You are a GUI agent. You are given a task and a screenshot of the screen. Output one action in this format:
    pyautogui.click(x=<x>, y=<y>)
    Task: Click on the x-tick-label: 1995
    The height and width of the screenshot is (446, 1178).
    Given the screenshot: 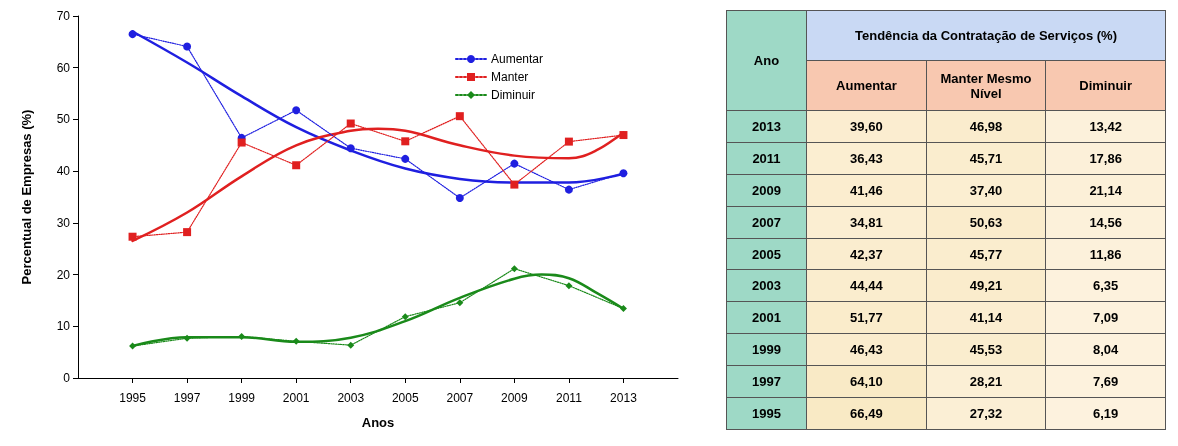 What is the action you would take?
    pyautogui.click(x=133, y=398)
    